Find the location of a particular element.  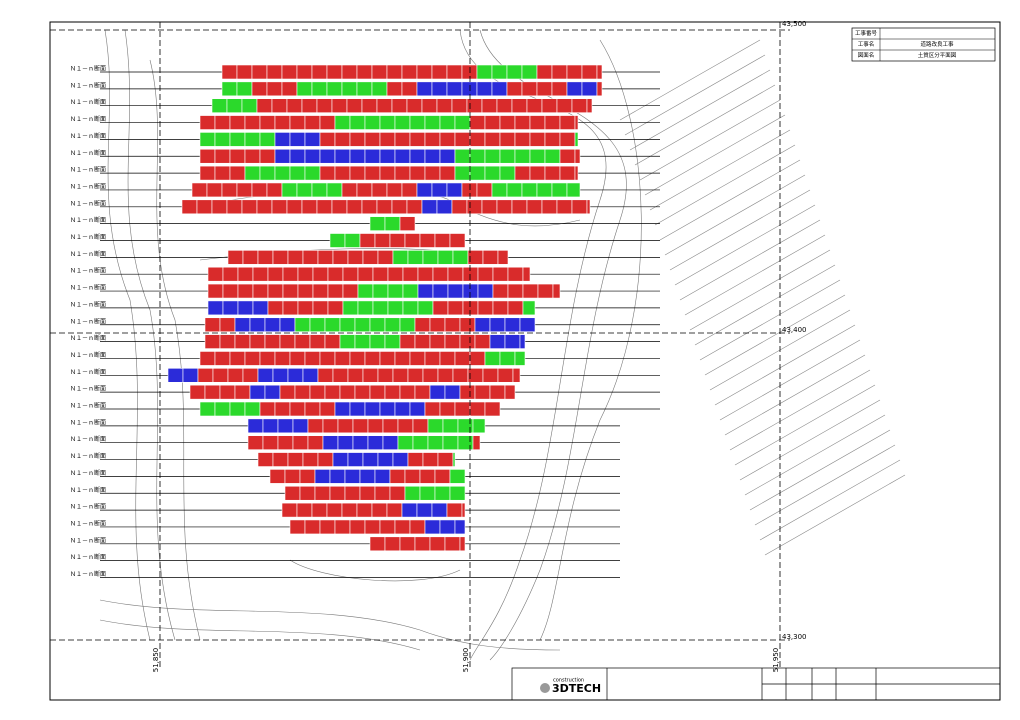

logo-brand: 3DTECH is located at coordinates (576, 688).